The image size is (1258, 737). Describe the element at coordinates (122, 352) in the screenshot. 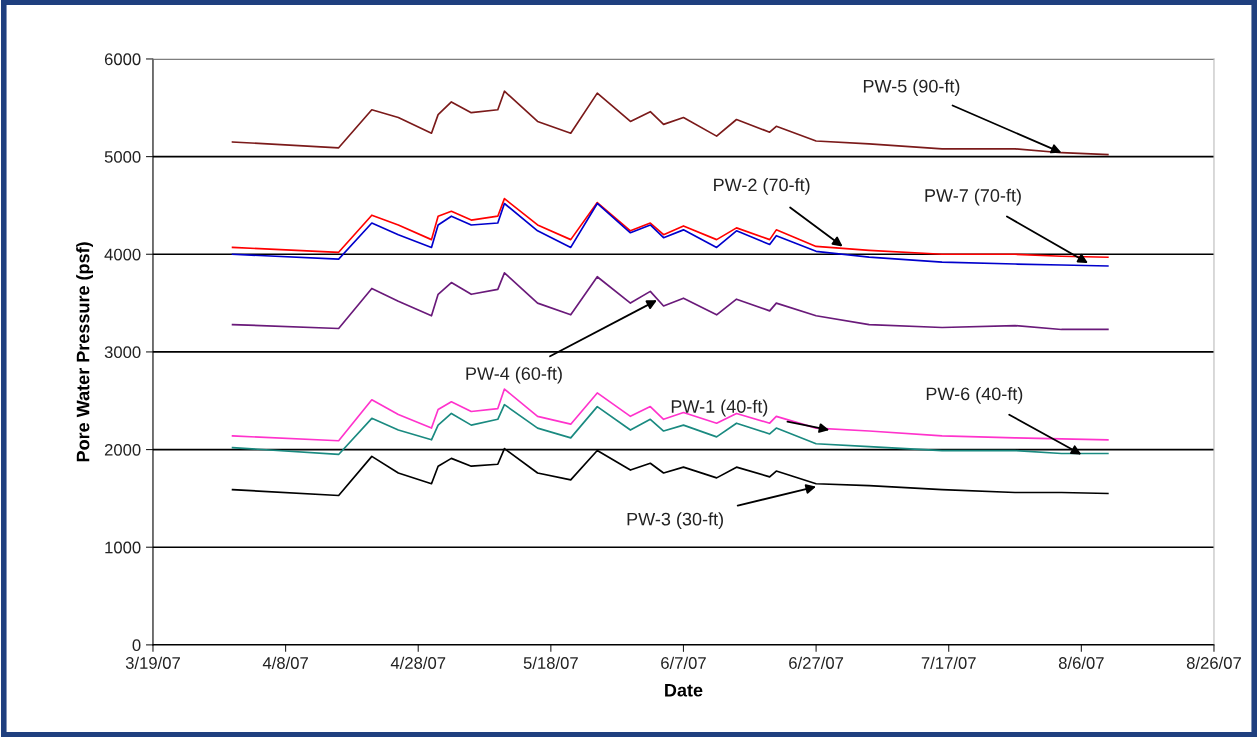

I see `y-tick-label: 3000` at that location.